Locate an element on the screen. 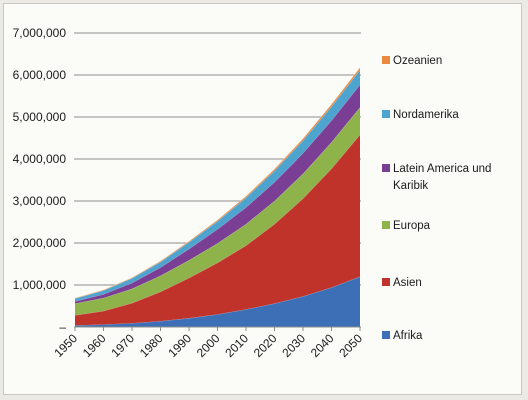 This screenshot has width=528, height=400. legend-label: Asien is located at coordinates (407, 283).